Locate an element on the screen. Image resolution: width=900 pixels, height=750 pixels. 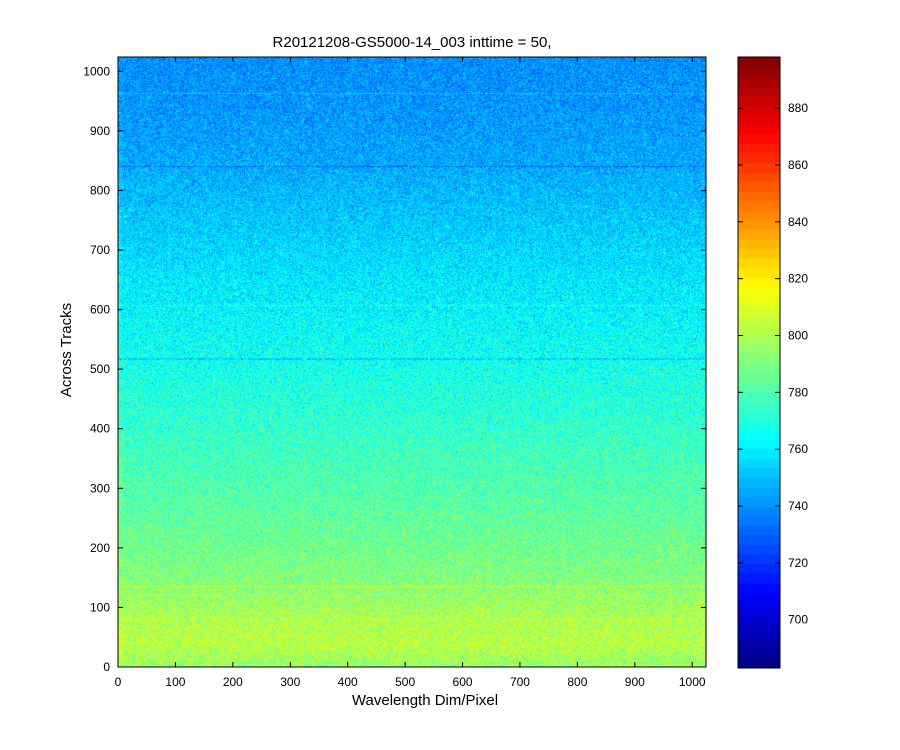
x-axis-label: Wavelength Dim/Pixel is located at coordinates (425, 700).